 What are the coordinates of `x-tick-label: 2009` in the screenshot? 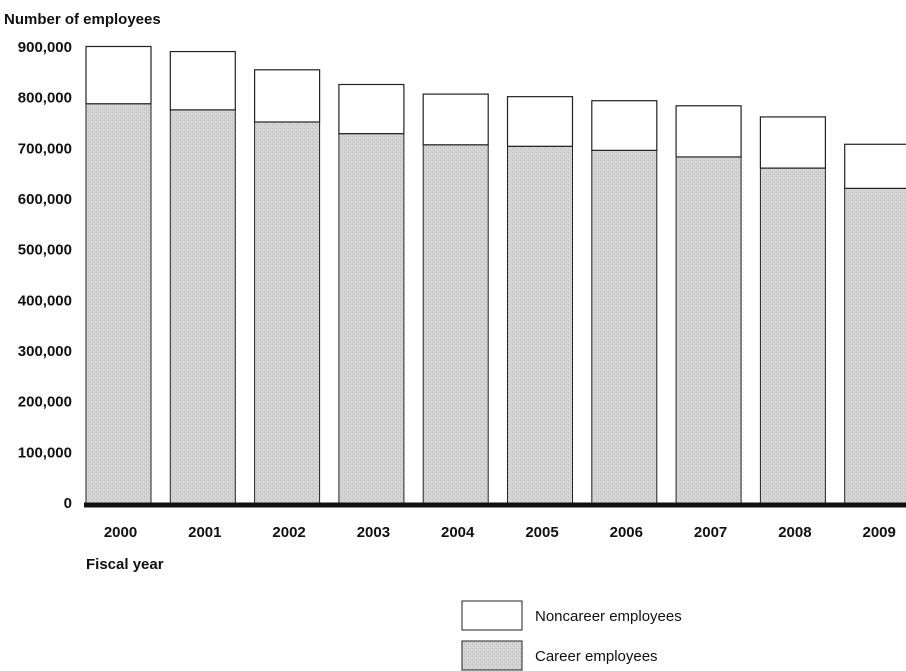 It's located at (879, 532).